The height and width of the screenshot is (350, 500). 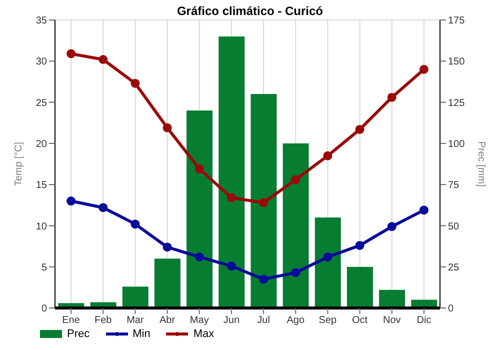 I want to click on y2-tick-label: 125, so click(x=457, y=103).